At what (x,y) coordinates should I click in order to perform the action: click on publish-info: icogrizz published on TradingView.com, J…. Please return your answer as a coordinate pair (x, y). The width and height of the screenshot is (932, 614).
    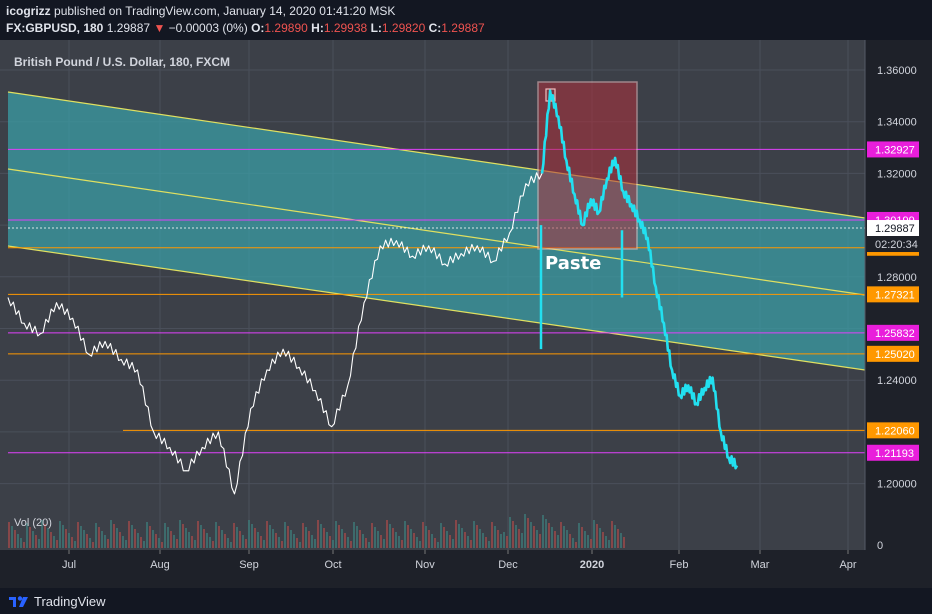
    Looking at the image, I should click on (200, 11).